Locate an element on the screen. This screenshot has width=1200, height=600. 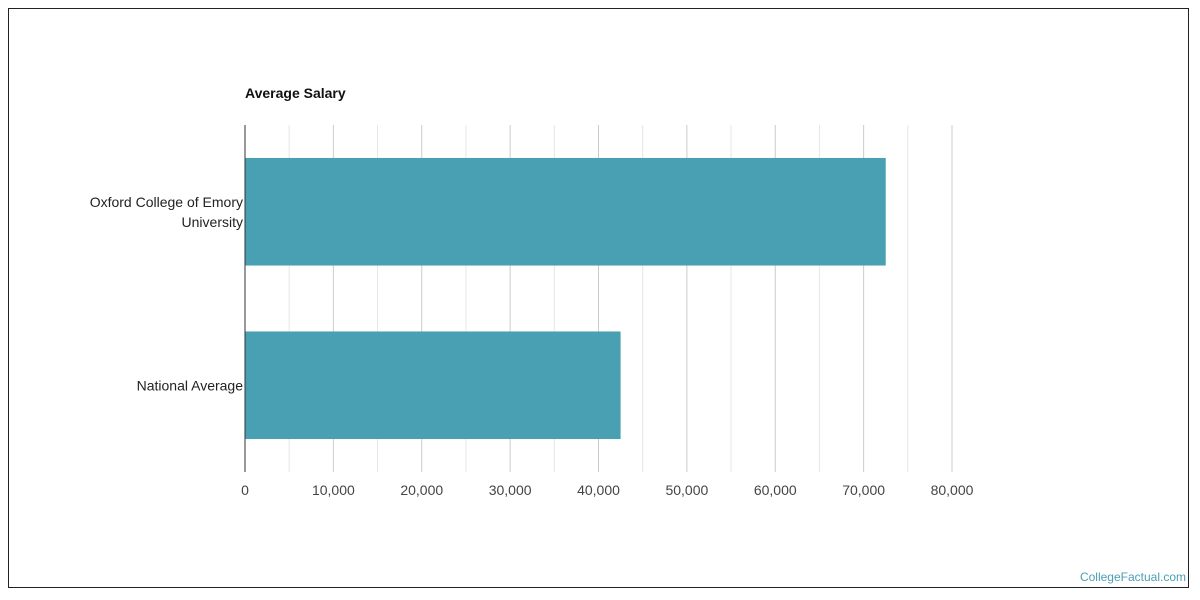
x-tick-label: 30,000 is located at coordinates (510, 490).